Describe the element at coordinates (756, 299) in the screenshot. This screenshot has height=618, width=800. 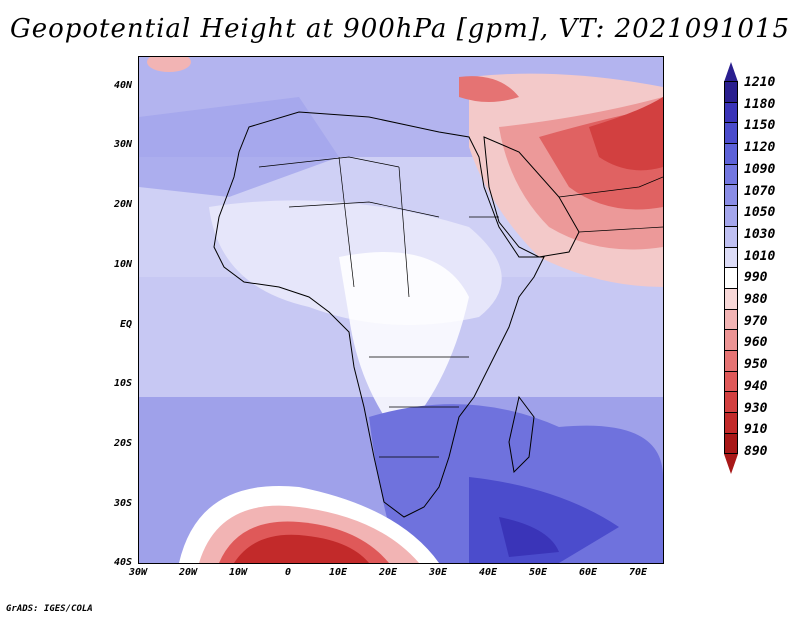
I see `colorbar-label: 980` at that location.